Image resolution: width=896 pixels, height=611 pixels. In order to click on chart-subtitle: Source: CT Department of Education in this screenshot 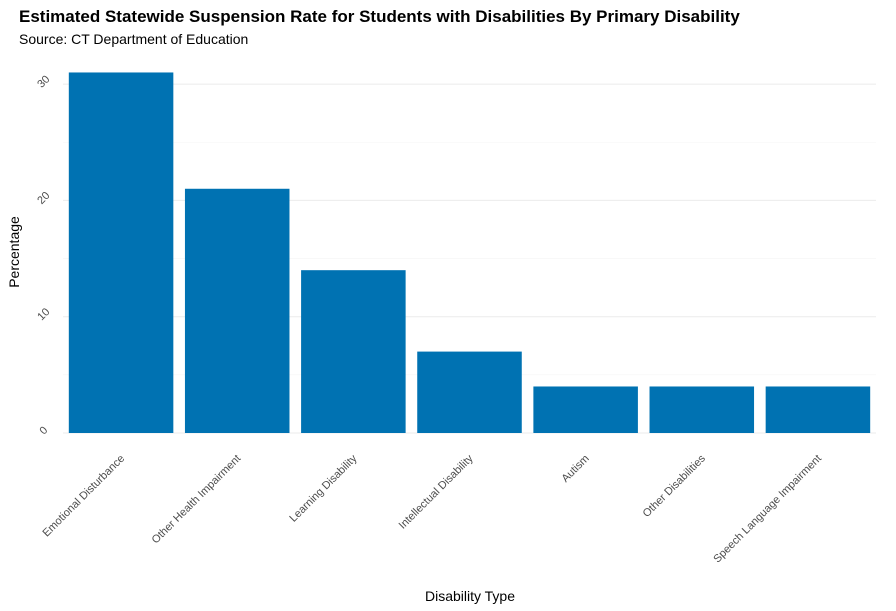, I will do `click(134, 39)`.